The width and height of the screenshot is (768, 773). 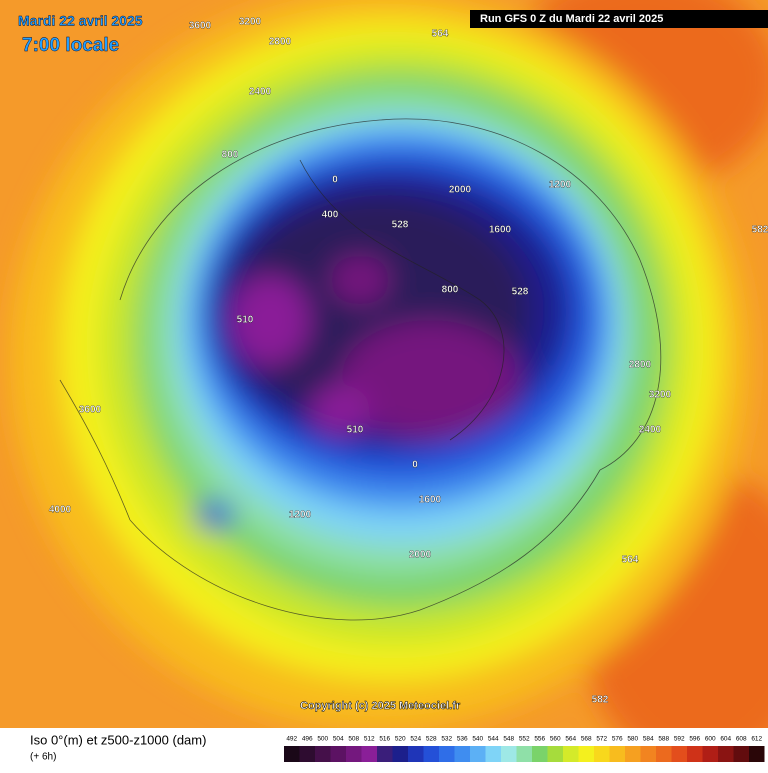 I want to click on time-title: 7:00 locale, so click(x=70, y=45).